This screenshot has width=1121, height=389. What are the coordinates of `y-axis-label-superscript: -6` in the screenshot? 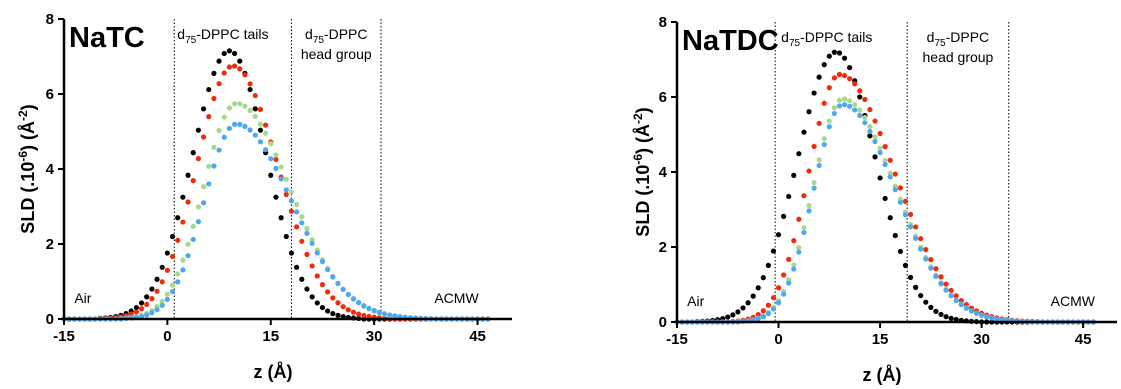 It's located at (23, 156).